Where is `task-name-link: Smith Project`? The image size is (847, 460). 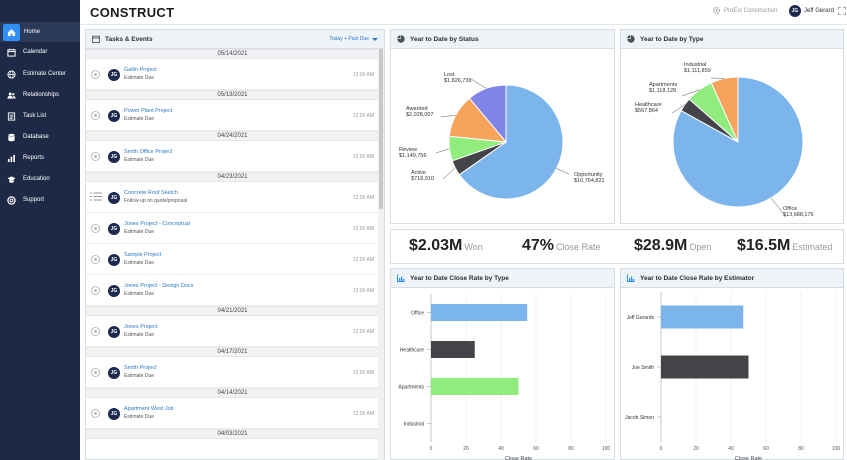 task-name-link: Smith Project is located at coordinates (140, 368).